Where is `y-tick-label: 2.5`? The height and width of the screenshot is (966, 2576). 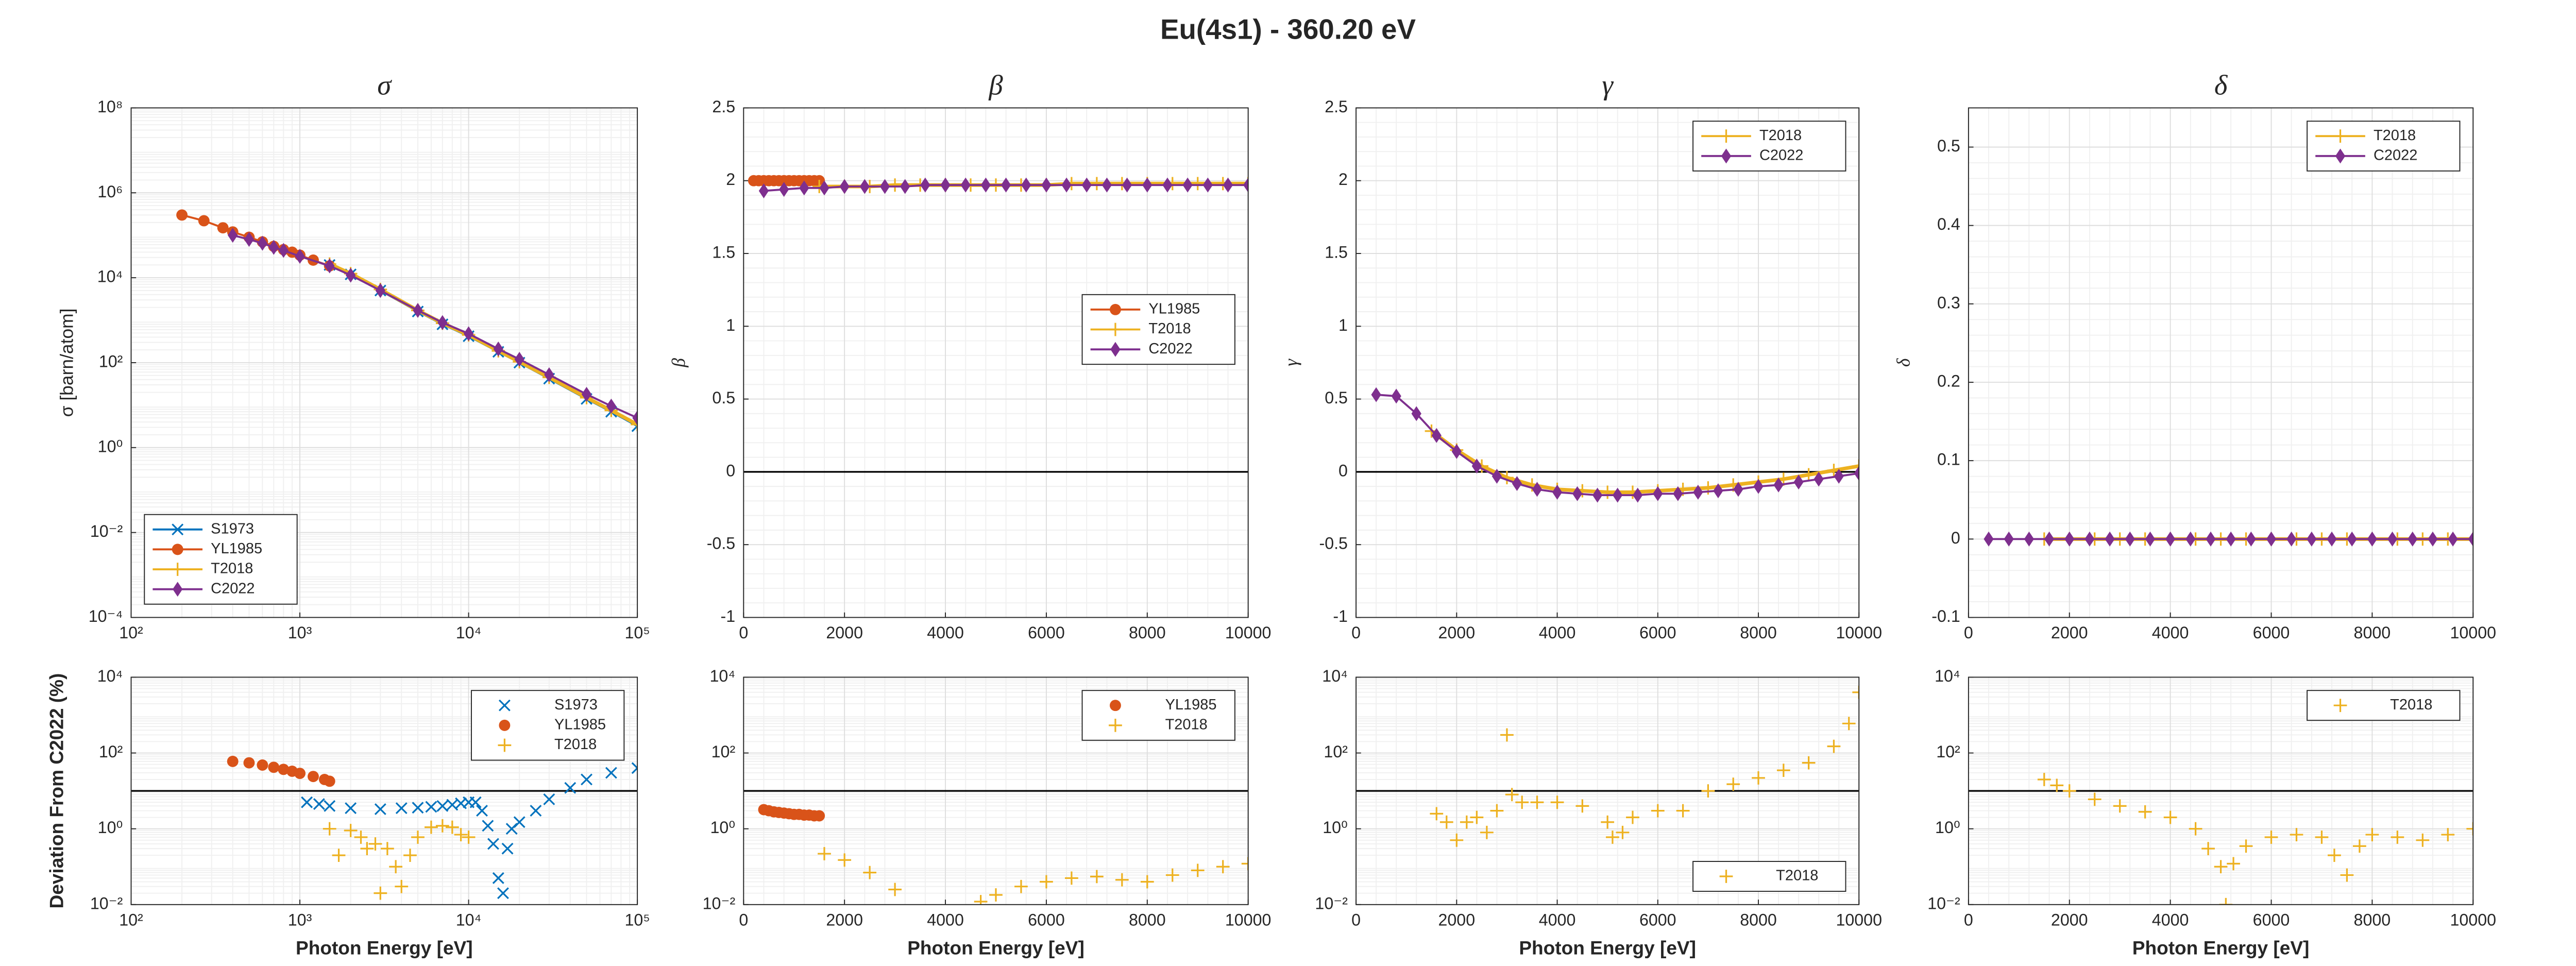
y-tick-label: 2.5 is located at coordinates (1337, 106).